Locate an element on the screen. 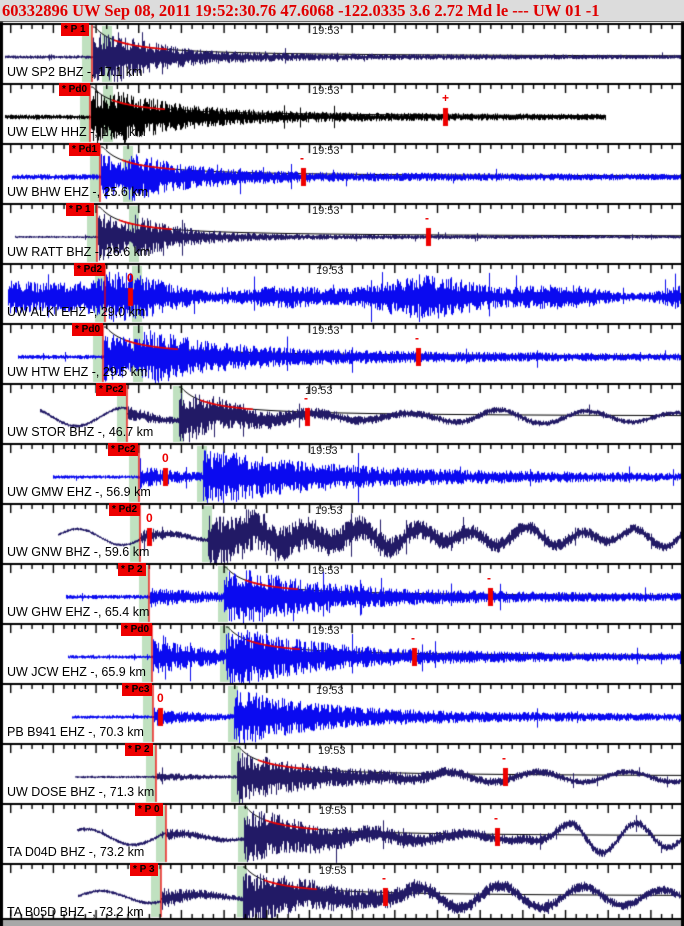  trace-station-label: UW RATT BHZ -, 26.6 km is located at coordinates (79, 252).